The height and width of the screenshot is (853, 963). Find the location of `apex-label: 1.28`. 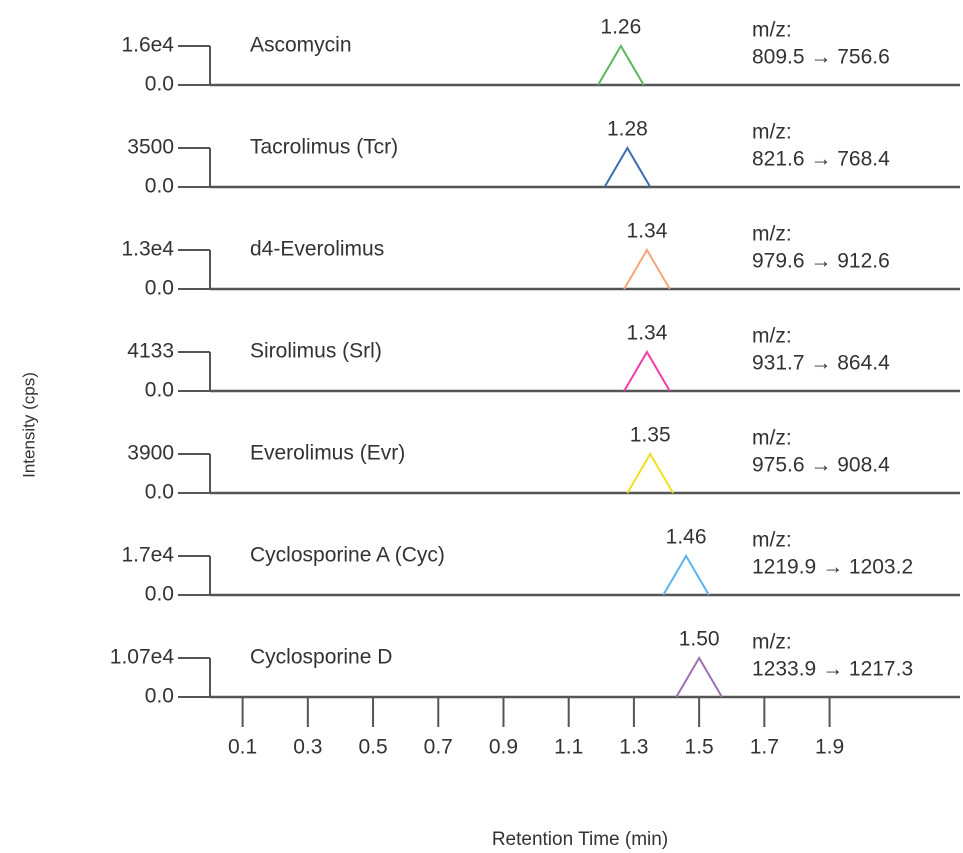

apex-label: 1.28 is located at coordinates (627, 129).